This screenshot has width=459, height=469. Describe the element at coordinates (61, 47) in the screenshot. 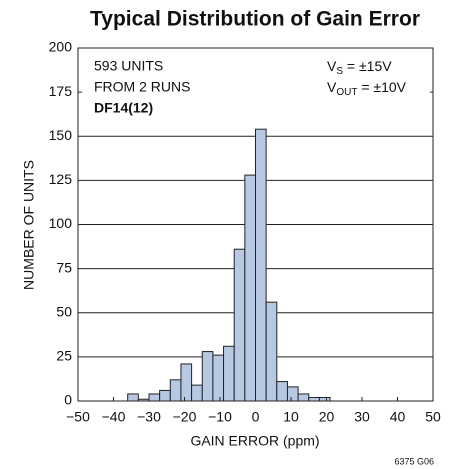

I see `y-tick-label: 200` at that location.